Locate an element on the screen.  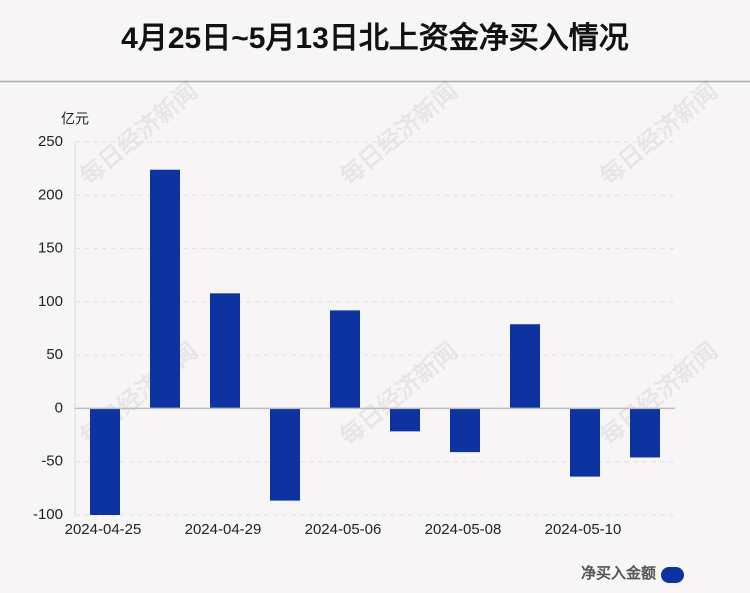
y-tick-label: -50 is located at coordinates (52, 461).